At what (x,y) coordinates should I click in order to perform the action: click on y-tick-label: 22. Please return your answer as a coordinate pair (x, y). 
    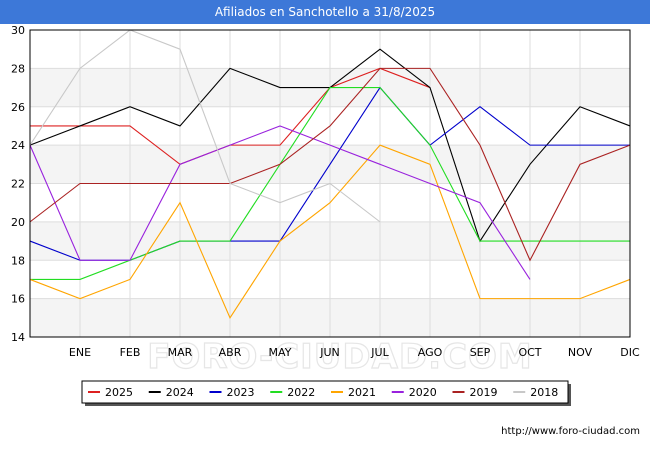
    Looking at the image, I should click on (18, 184).